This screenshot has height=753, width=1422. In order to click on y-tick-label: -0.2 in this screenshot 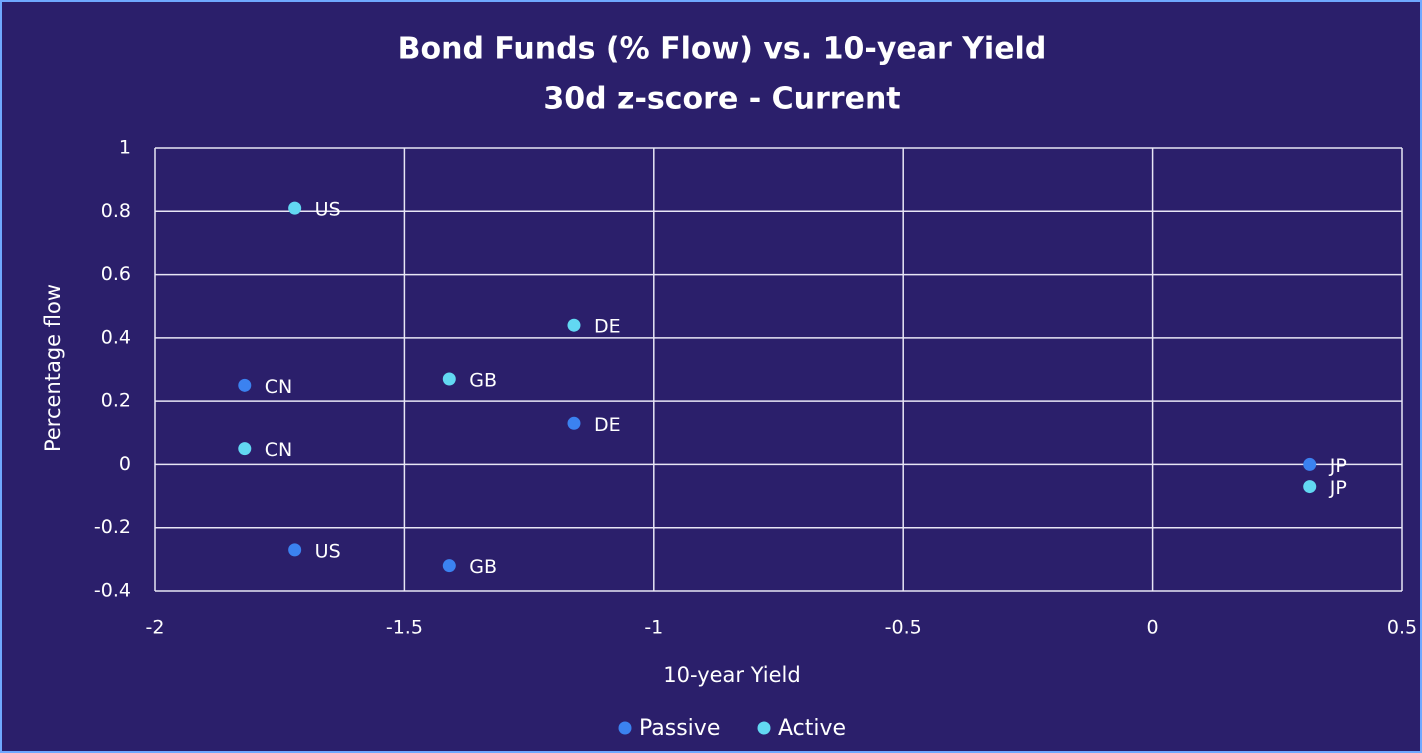, I will do `click(112, 527)`.